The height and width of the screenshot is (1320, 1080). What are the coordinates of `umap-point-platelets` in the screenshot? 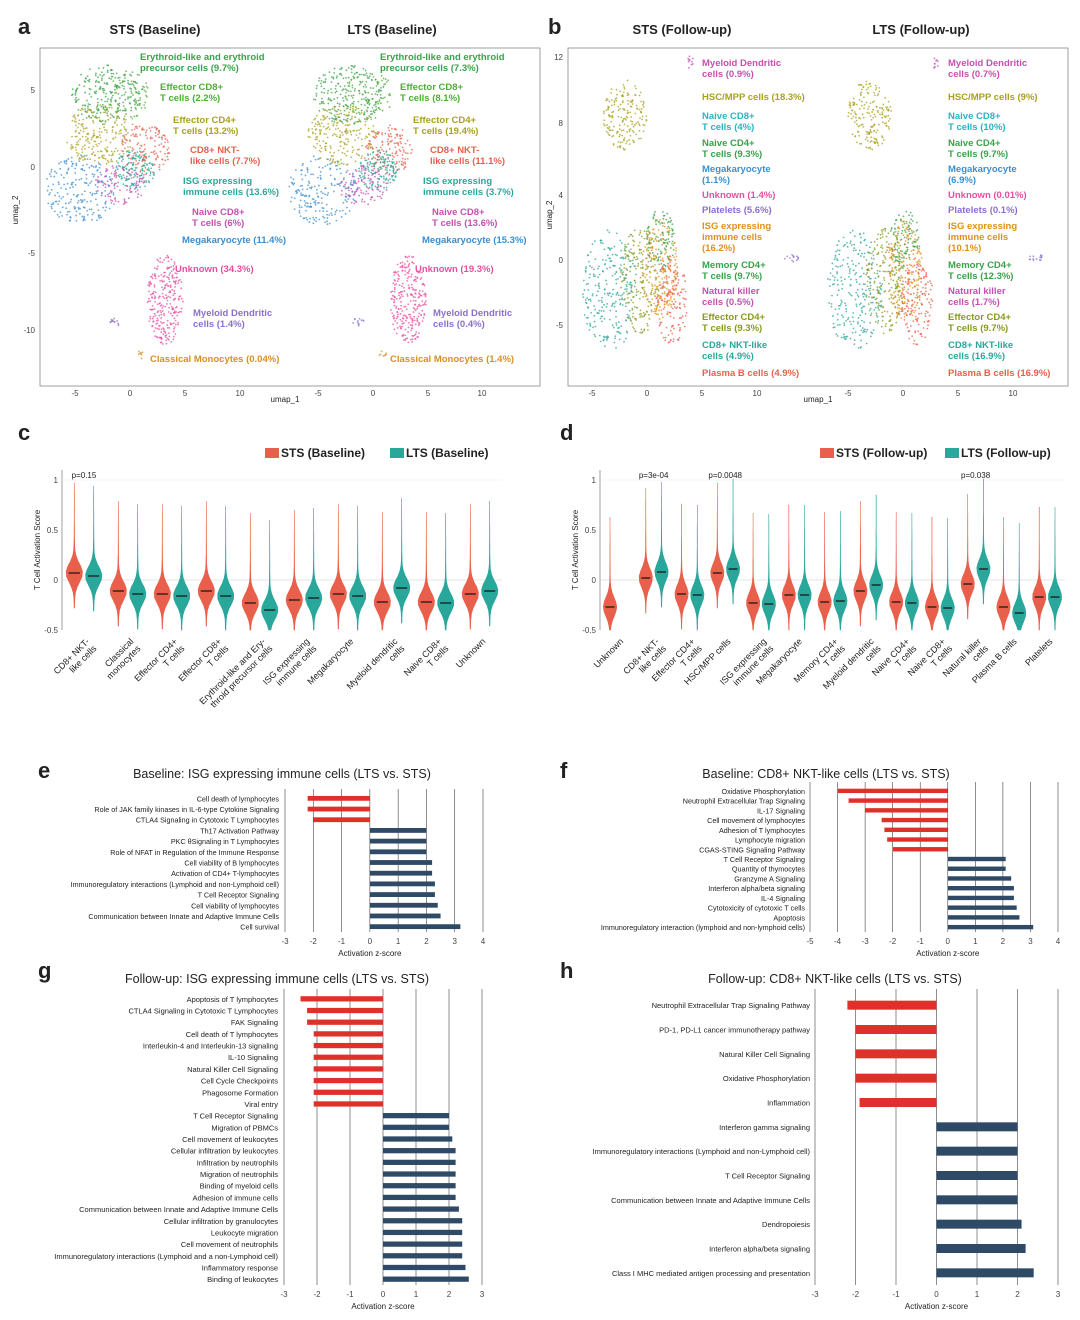 It's located at (787, 256).